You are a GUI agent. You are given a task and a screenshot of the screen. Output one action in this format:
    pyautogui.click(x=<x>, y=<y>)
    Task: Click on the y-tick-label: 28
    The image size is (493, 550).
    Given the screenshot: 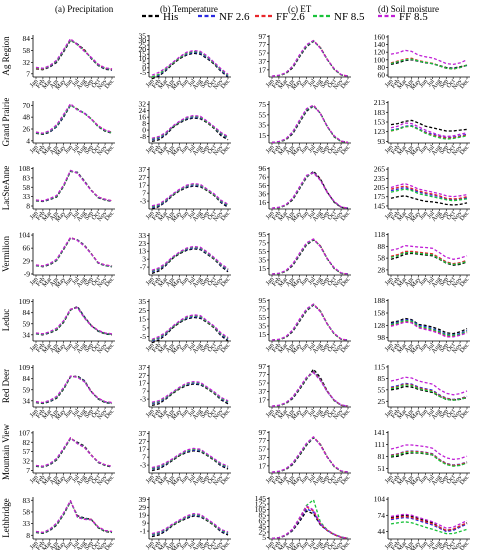 What is the action you would take?
    pyautogui.click(x=382, y=269)
    